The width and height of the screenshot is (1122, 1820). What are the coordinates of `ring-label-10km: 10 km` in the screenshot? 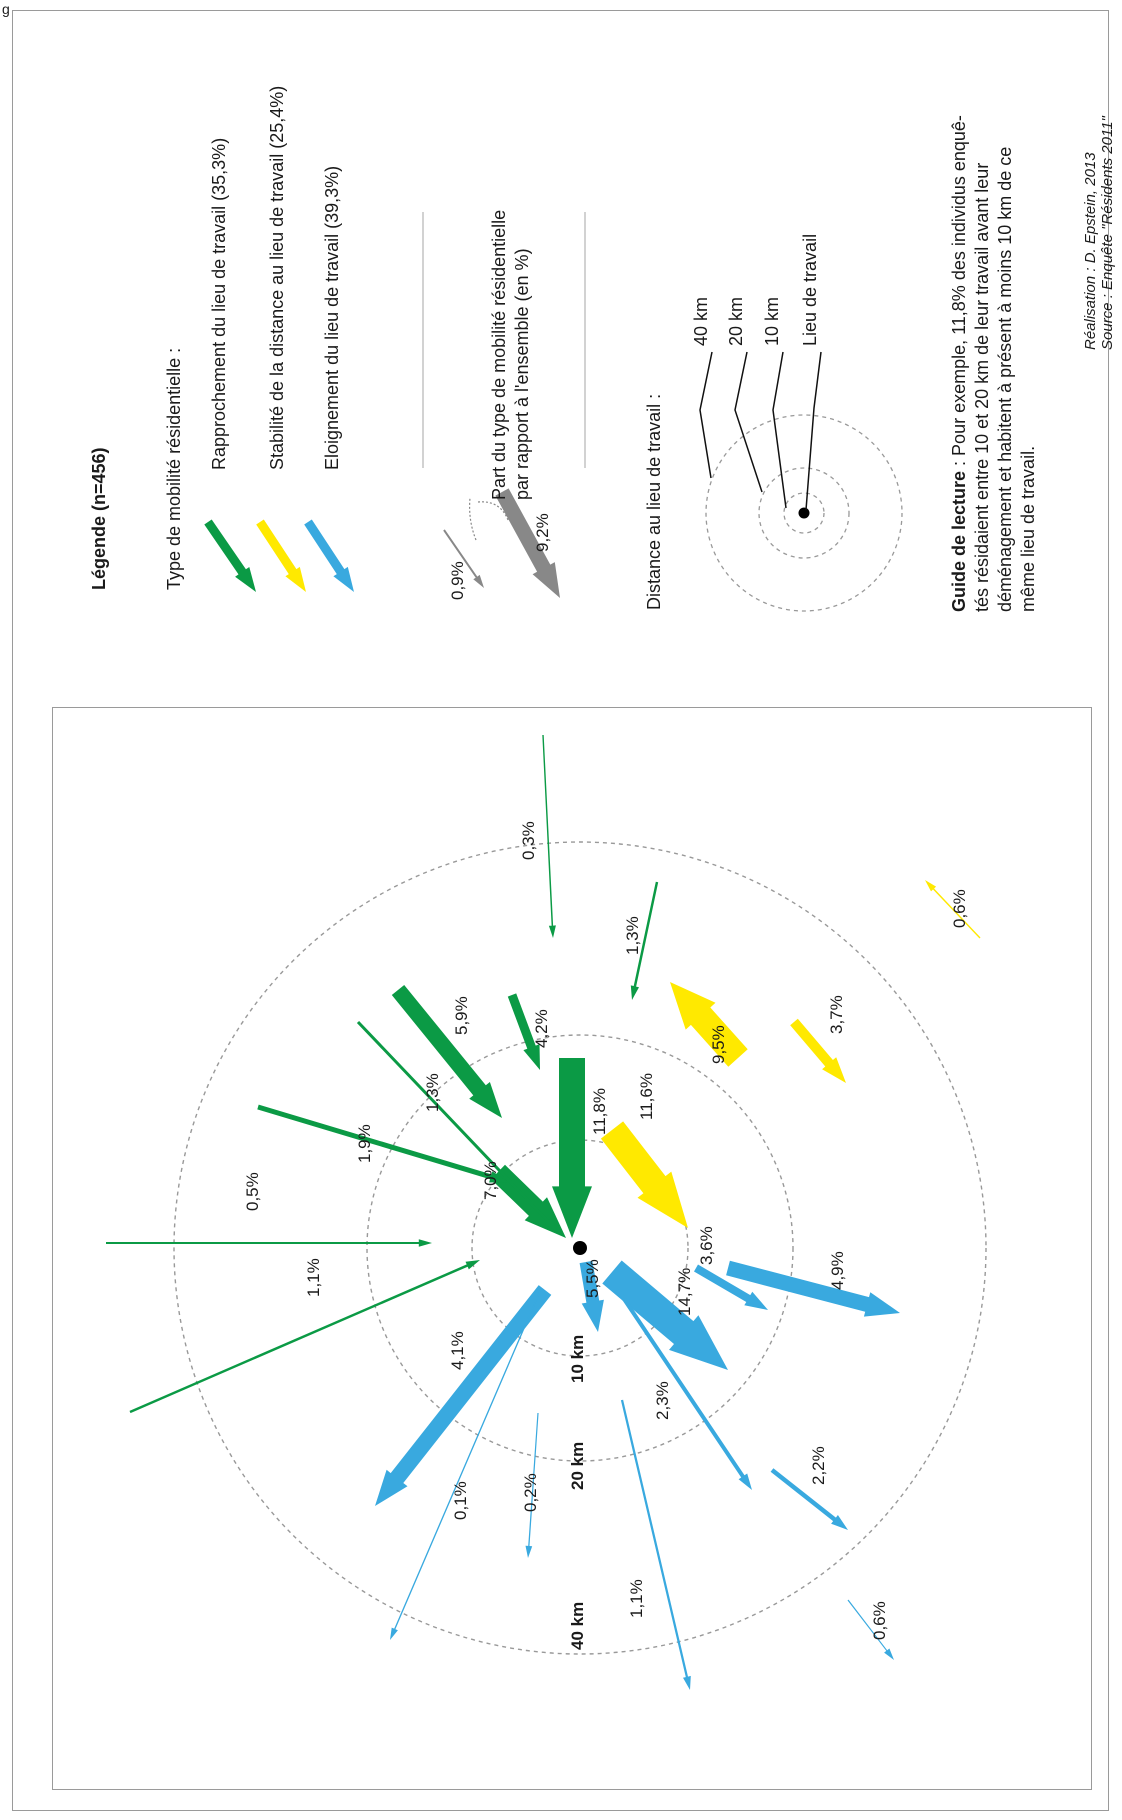 It's located at (577, 1359).